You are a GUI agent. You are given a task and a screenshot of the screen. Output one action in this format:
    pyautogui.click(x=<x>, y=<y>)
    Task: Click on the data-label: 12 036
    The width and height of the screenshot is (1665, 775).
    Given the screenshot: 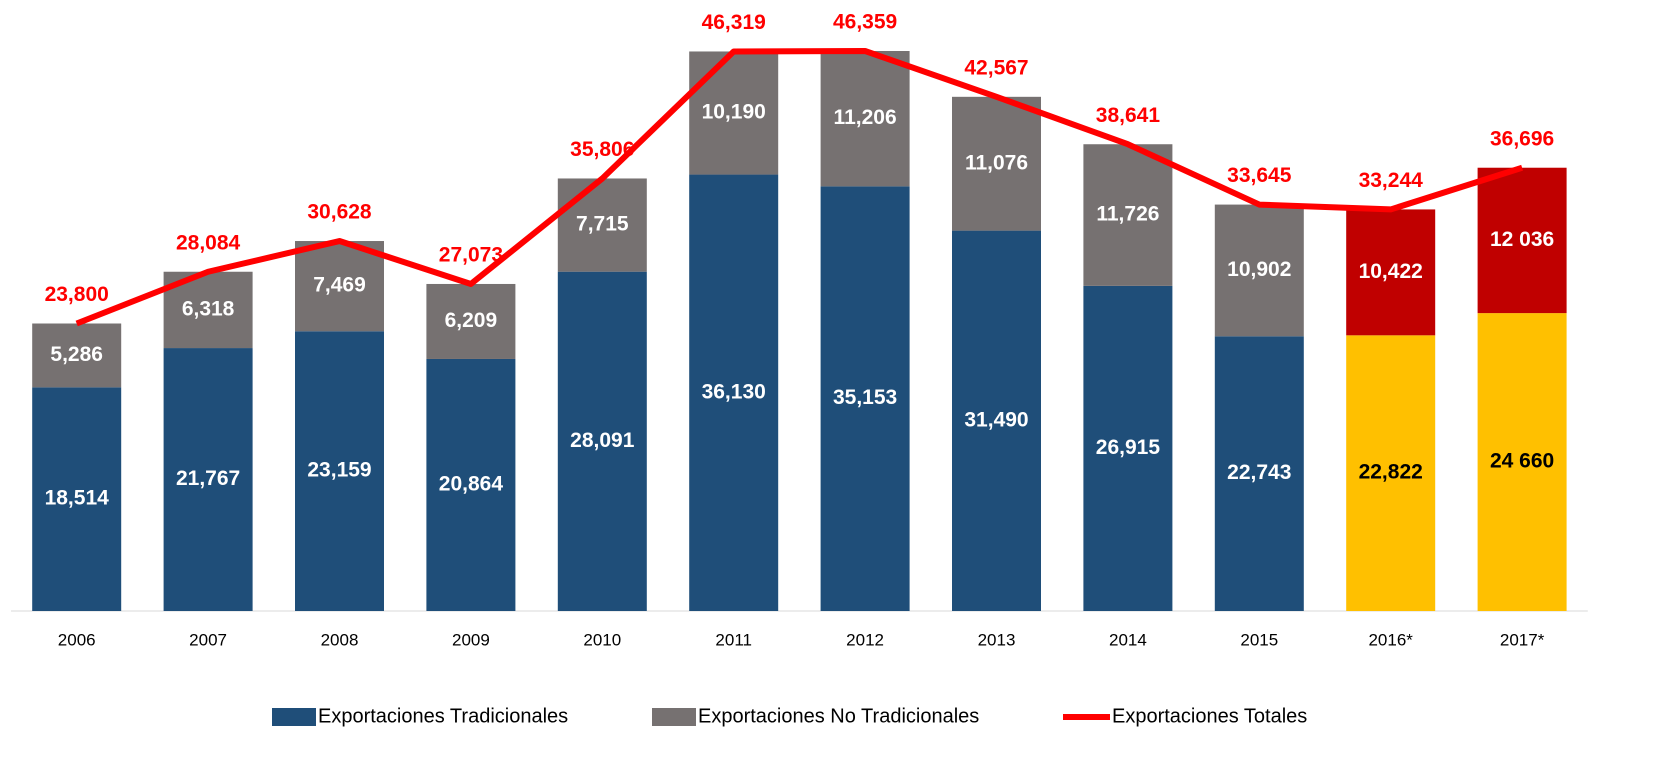 What is the action you would take?
    pyautogui.click(x=1522, y=239)
    